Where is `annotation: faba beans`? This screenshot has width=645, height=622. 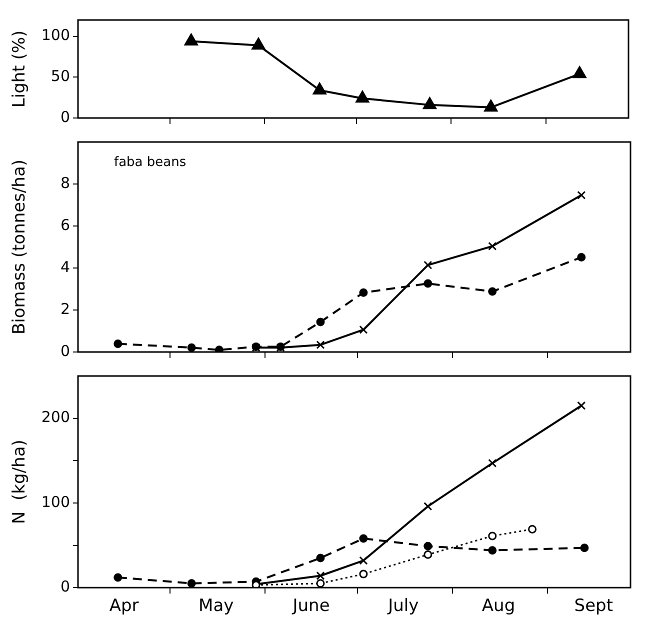 annotation: faba beans is located at coordinates (150, 162).